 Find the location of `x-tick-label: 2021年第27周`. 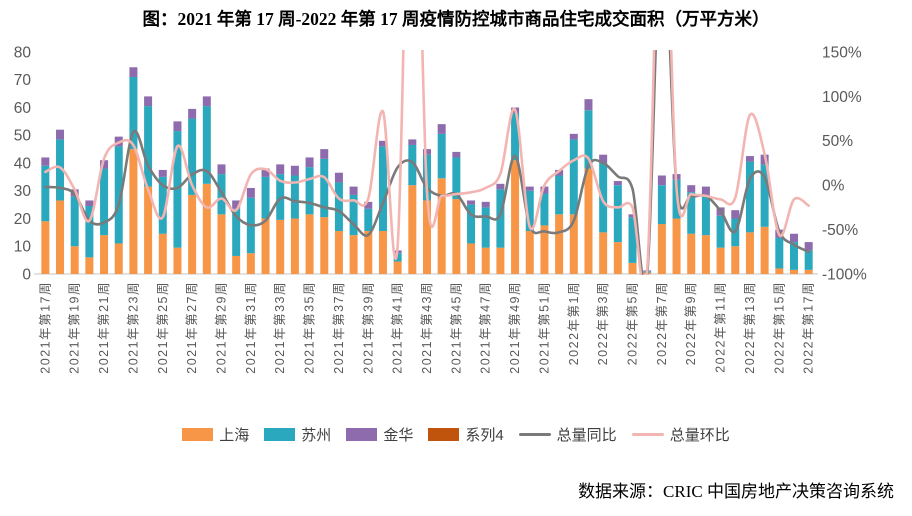

x-tick-label: 2021年第27周 is located at coordinates (192, 327).